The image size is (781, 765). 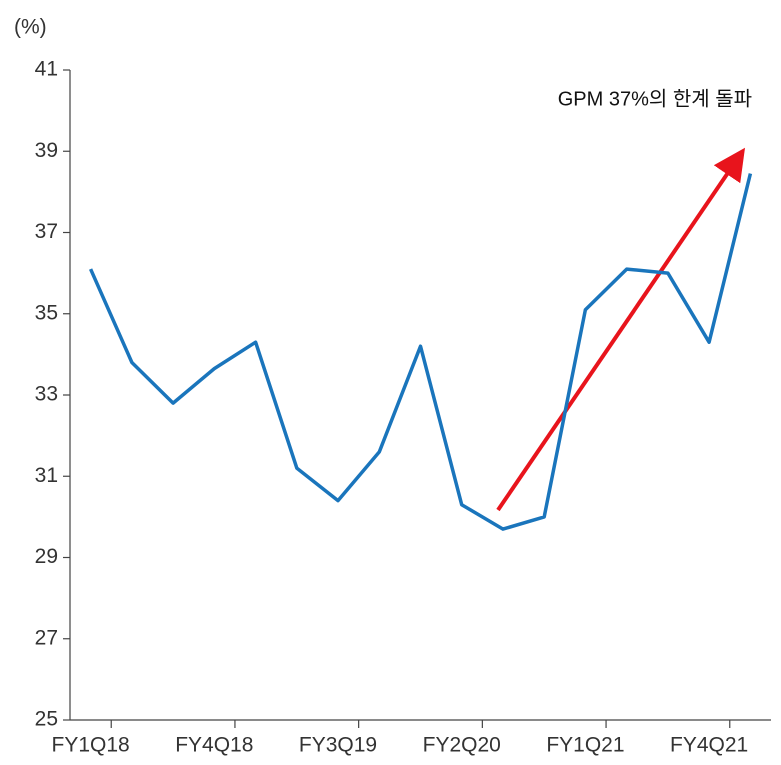 I want to click on y-tick-label: 37, so click(x=46, y=231).